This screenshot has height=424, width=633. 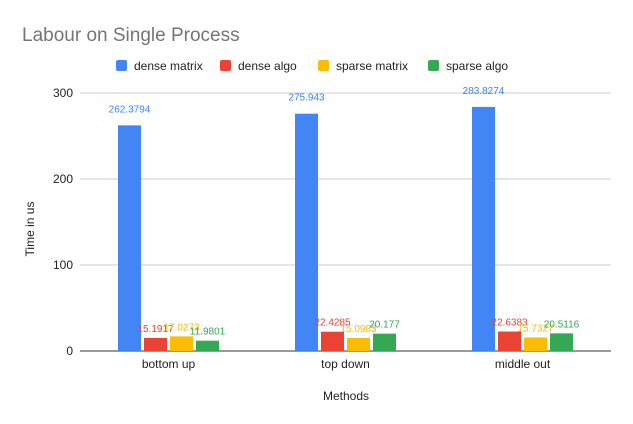 What do you see at coordinates (484, 91) in the screenshot?
I see `data-label: 283.8274` at bounding box center [484, 91].